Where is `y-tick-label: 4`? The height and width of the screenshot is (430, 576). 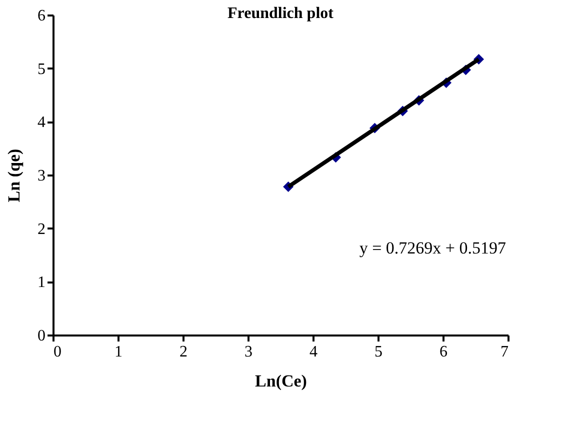
y-tick-label: 4 is located at coordinates (42, 123).